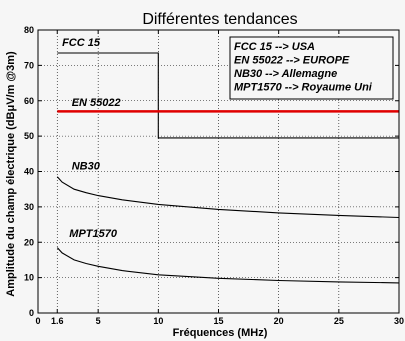  I want to click on chart-title: Différentes tendances, so click(219, 19).